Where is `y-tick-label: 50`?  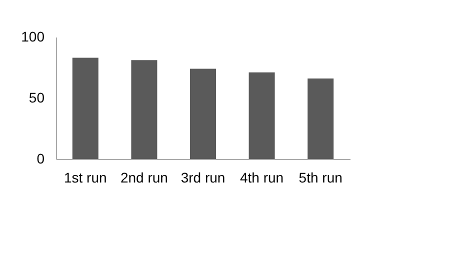
y-tick-label: 50 is located at coordinates (36, 98).